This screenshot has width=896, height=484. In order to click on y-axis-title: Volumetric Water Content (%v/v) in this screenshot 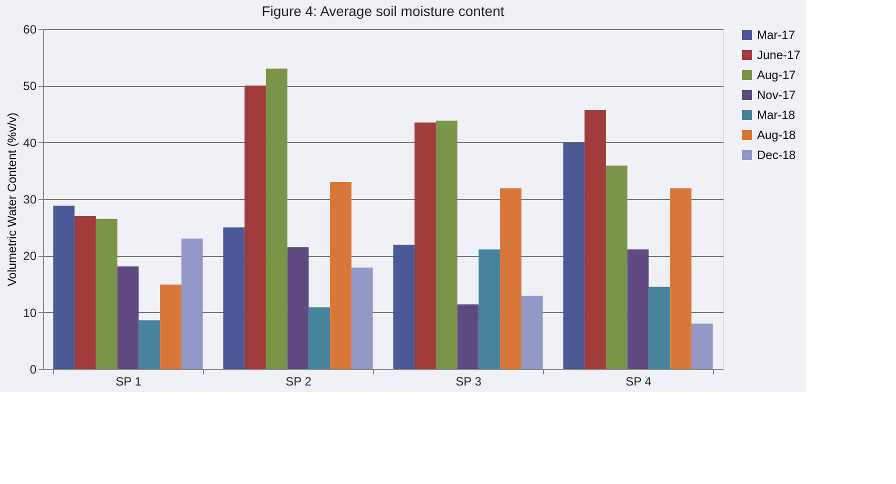, I will do `click(12, 199)`.